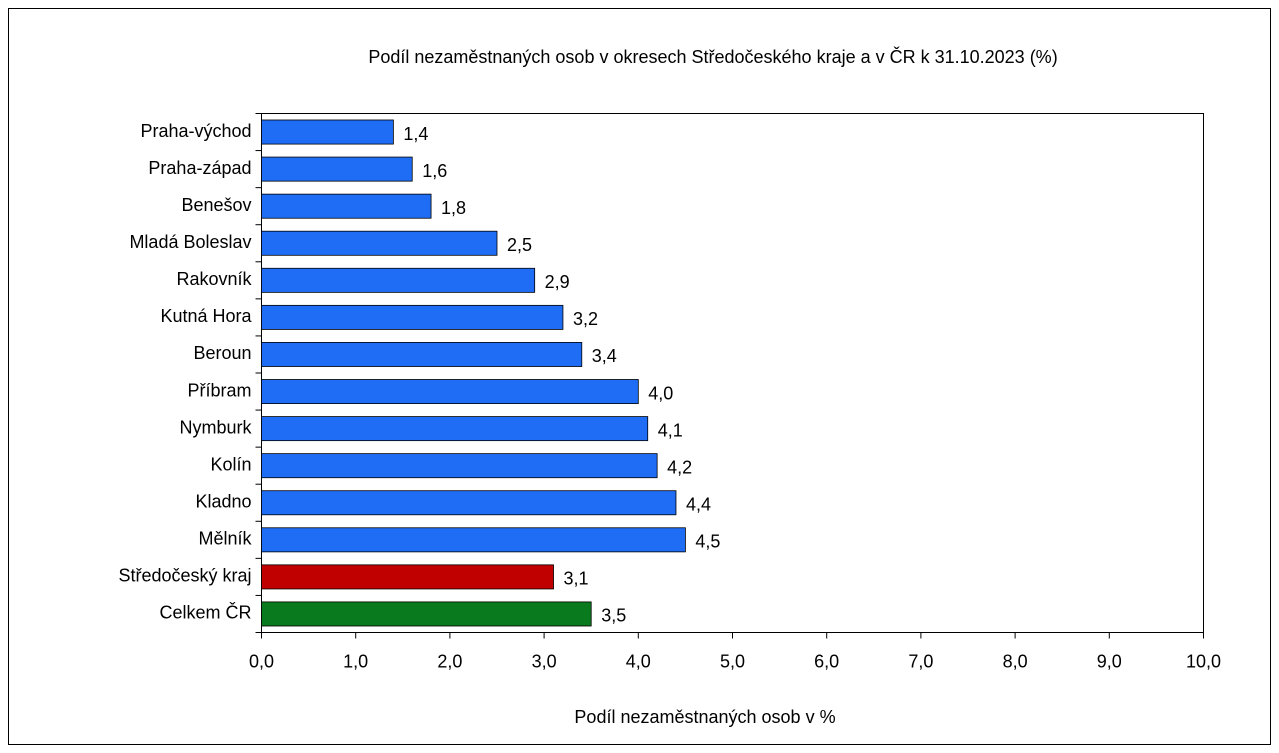  What do you see at coordinates (453, 208) in the screenshot?
I see `value-label: 1,8` at bounding box center [453, 208].